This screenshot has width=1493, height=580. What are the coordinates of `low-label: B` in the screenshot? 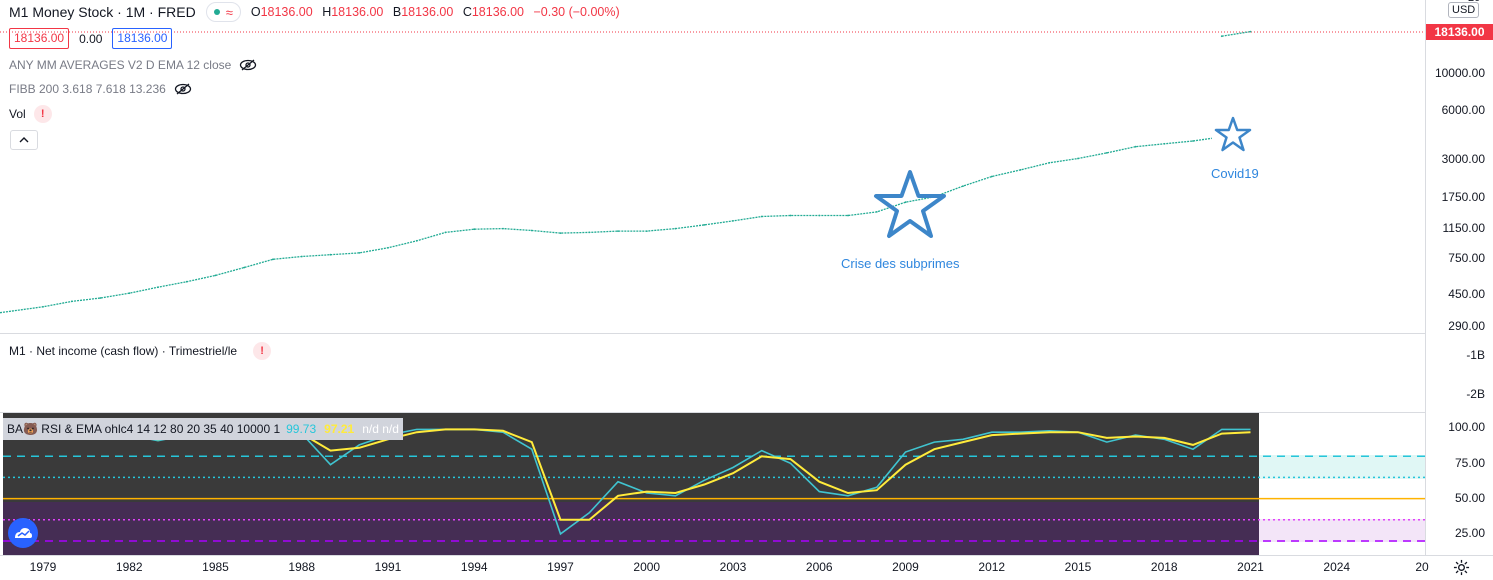 It's located at (397, 12).